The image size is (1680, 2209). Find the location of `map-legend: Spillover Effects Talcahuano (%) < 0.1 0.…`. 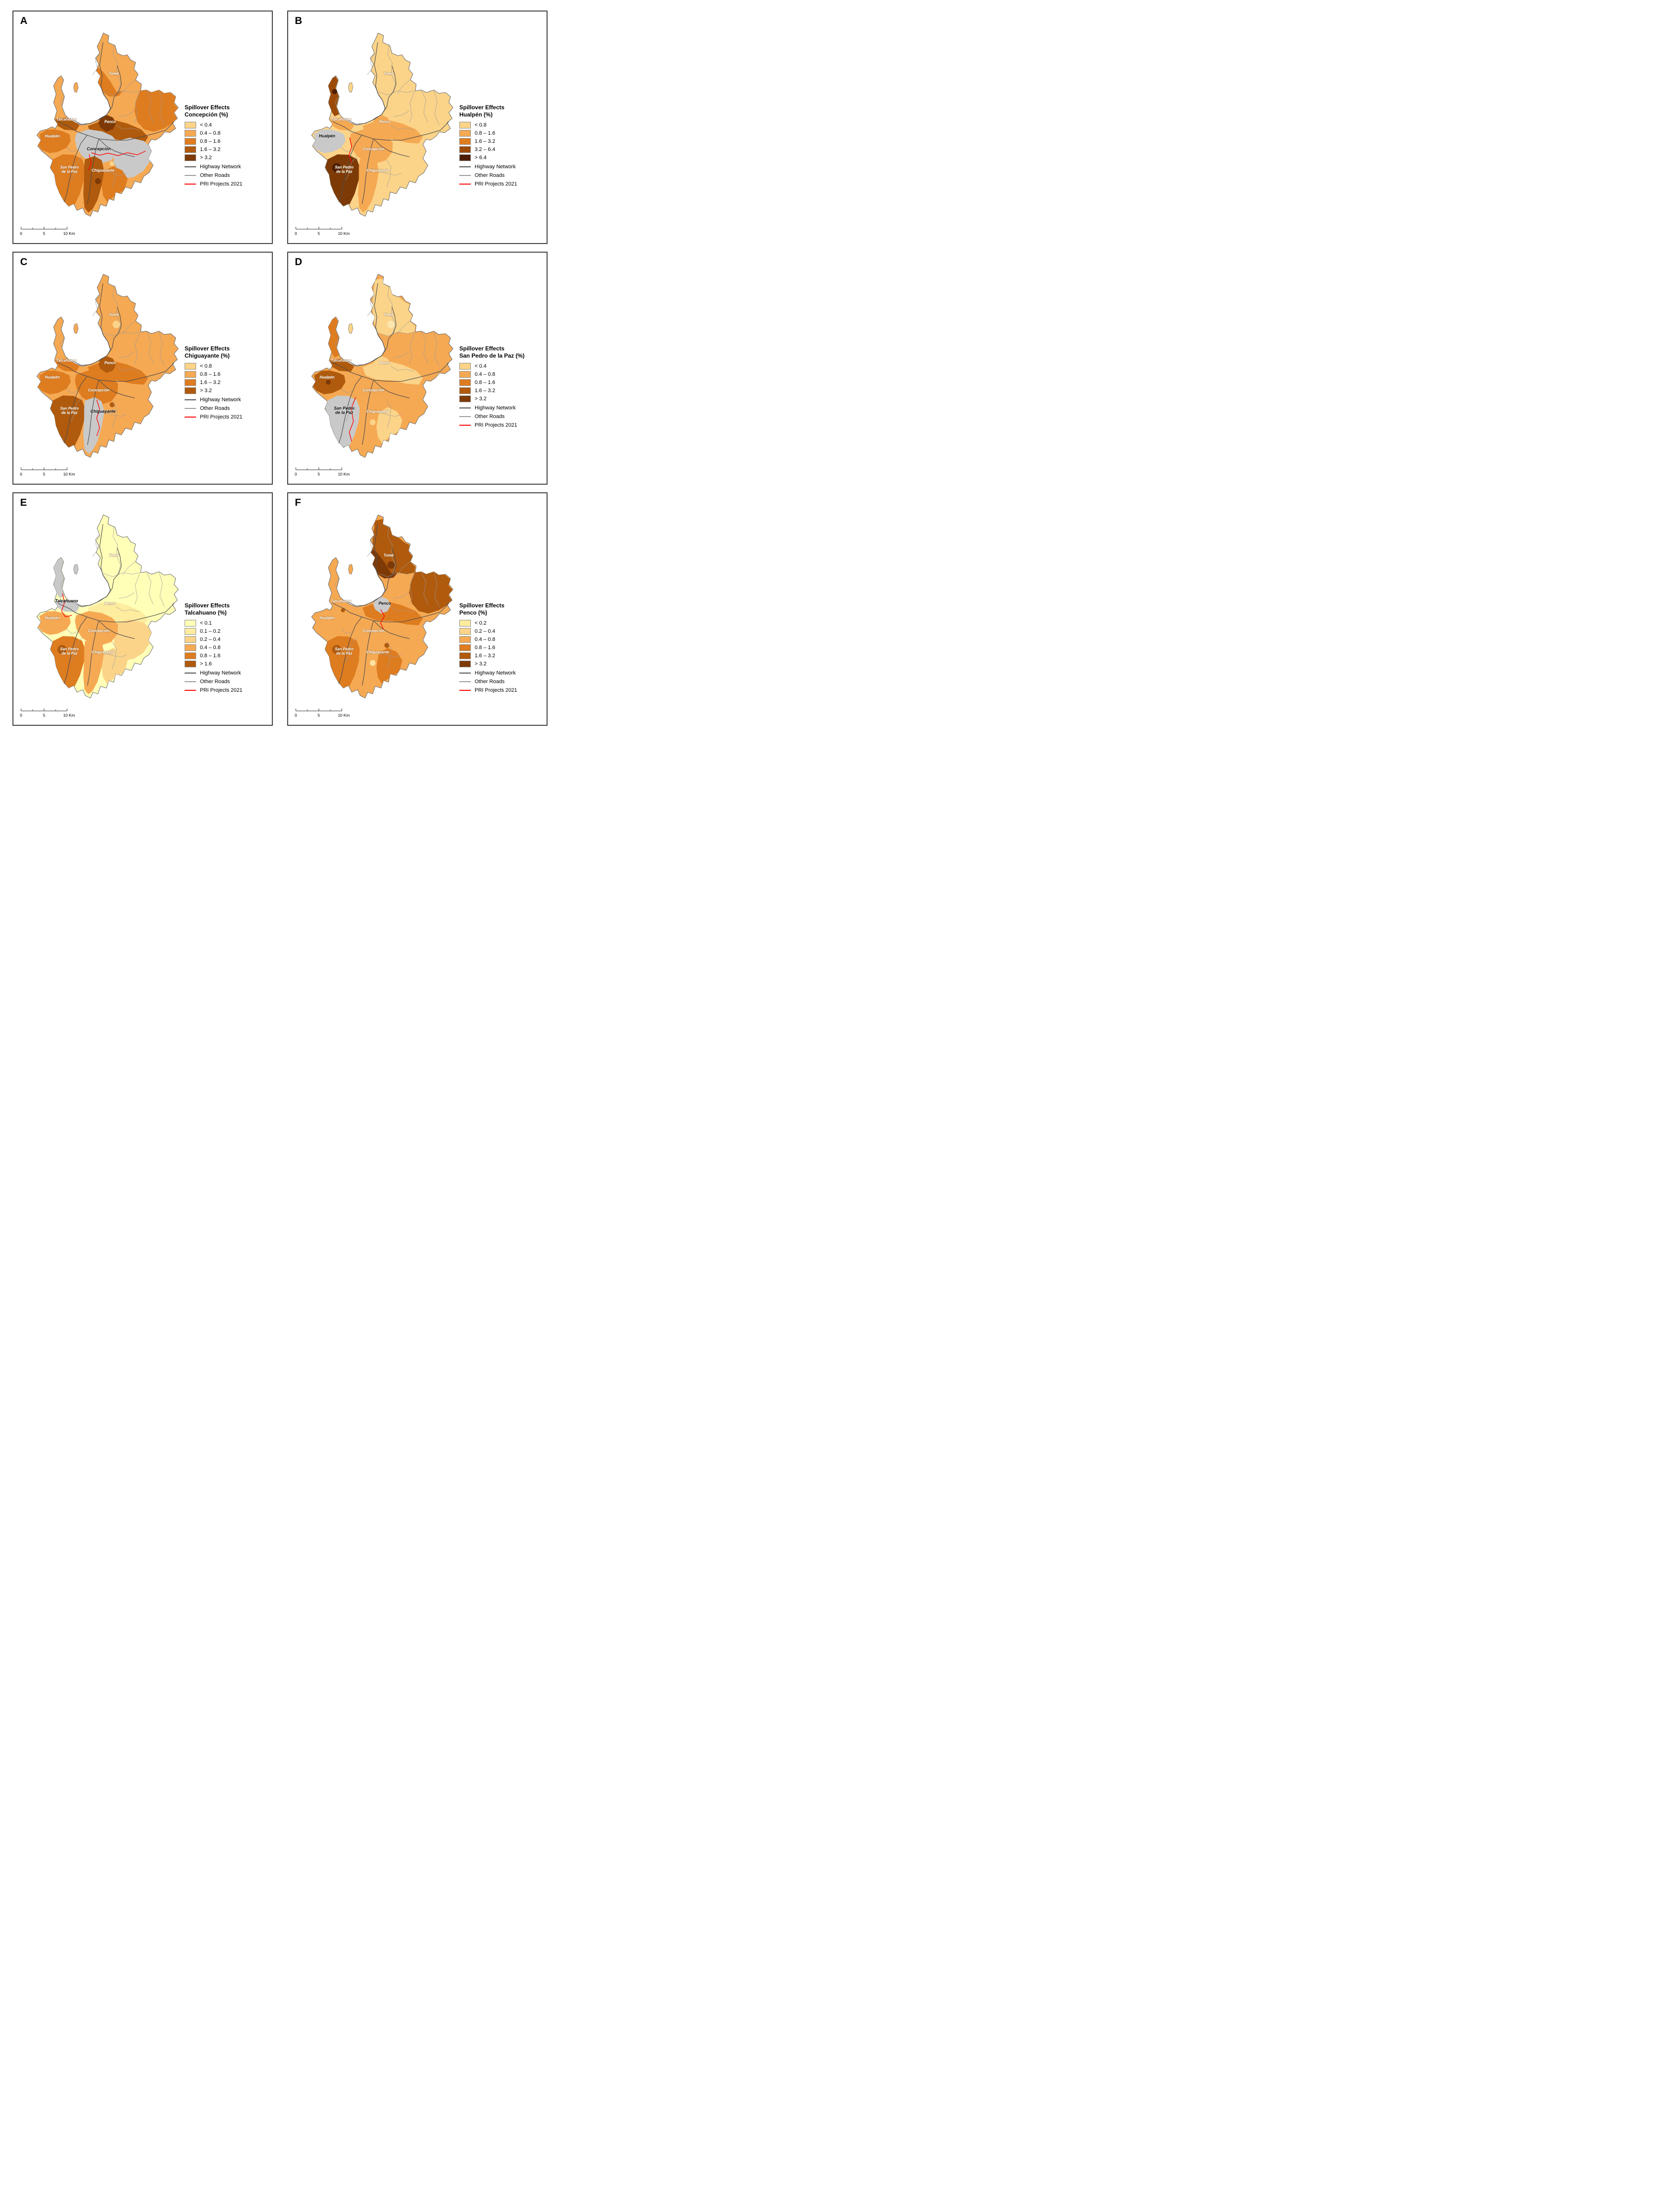

map-legend: Spillover Effects Talcahuano (%) < 0.1 0.… is located at coordinates (226, 649).